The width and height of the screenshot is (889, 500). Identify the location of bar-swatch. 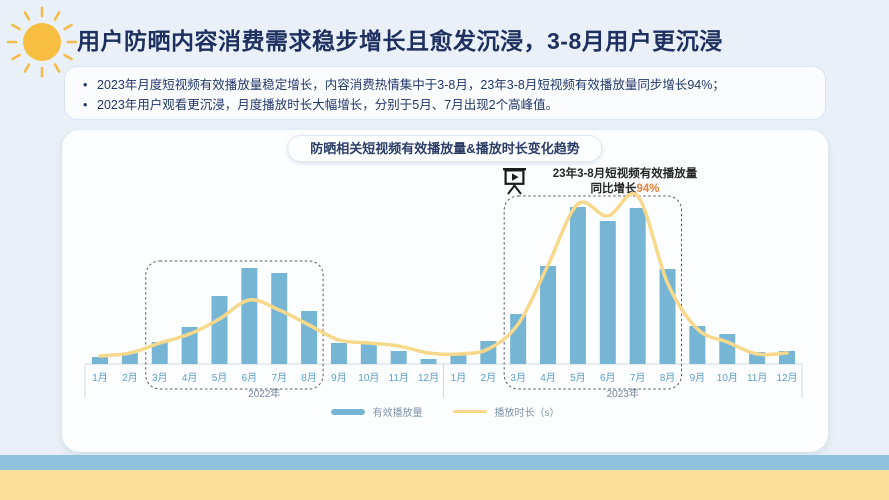
(347, 411).